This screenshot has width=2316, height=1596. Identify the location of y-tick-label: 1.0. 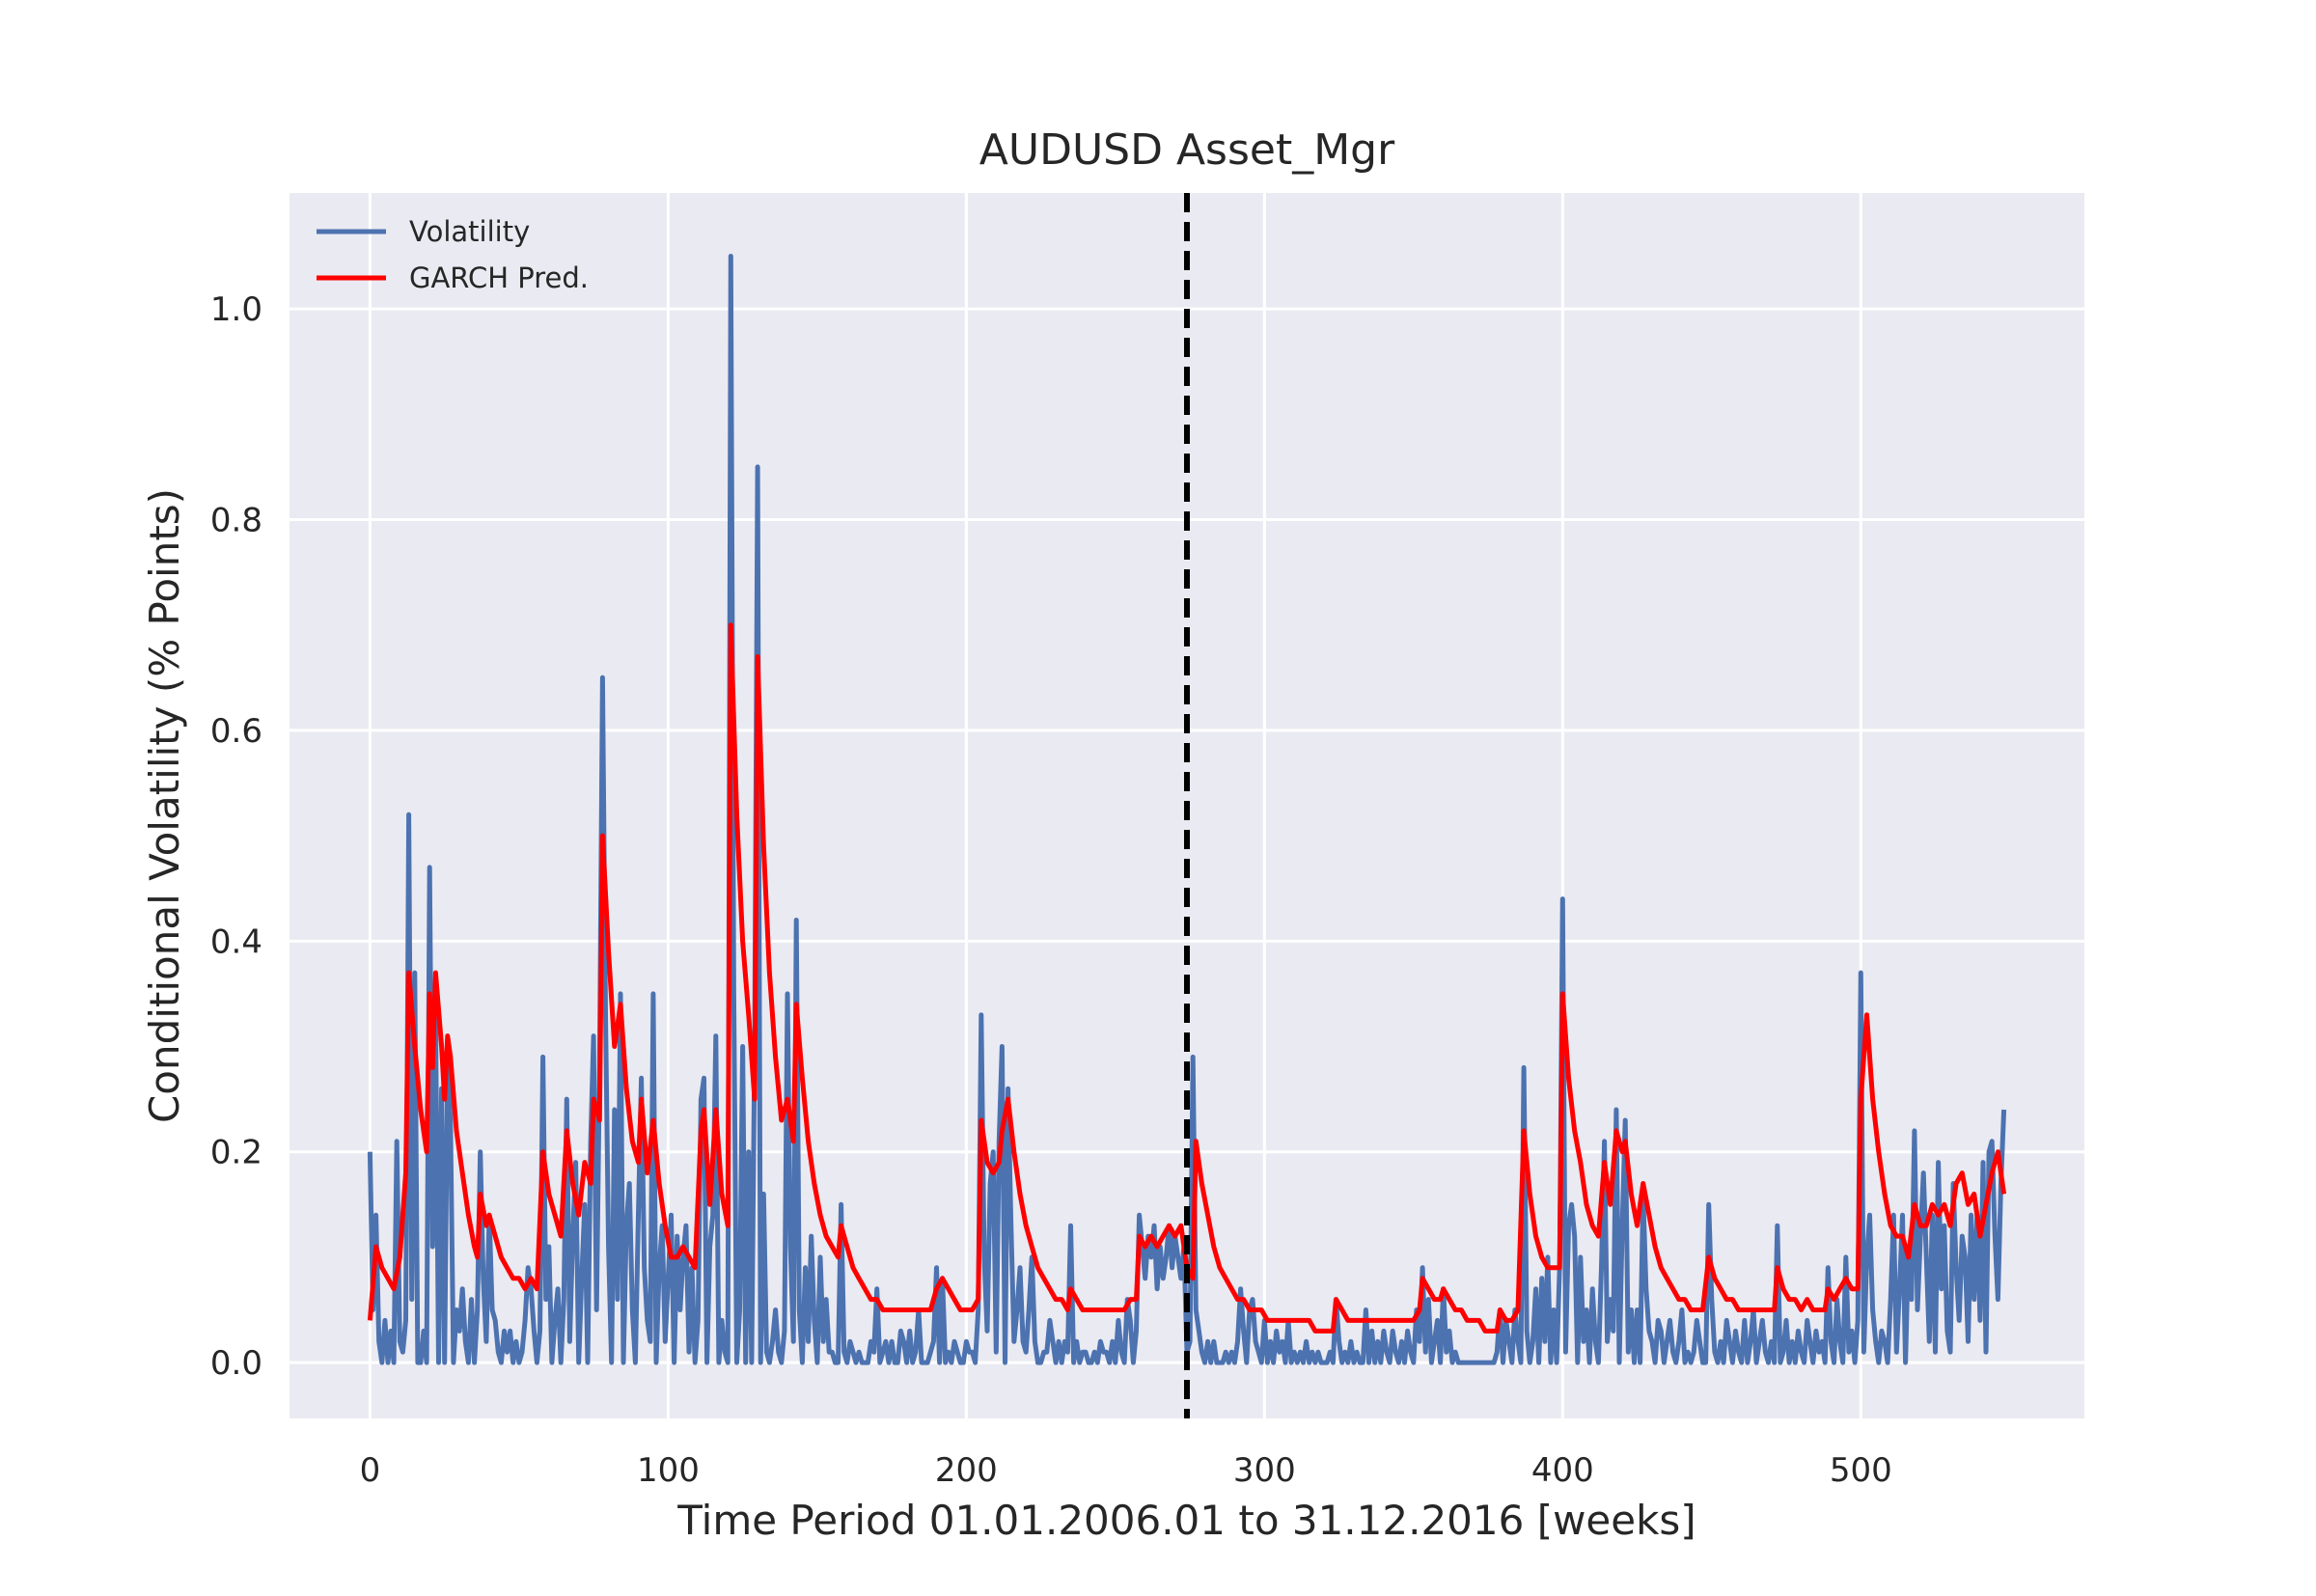
(236, 310).